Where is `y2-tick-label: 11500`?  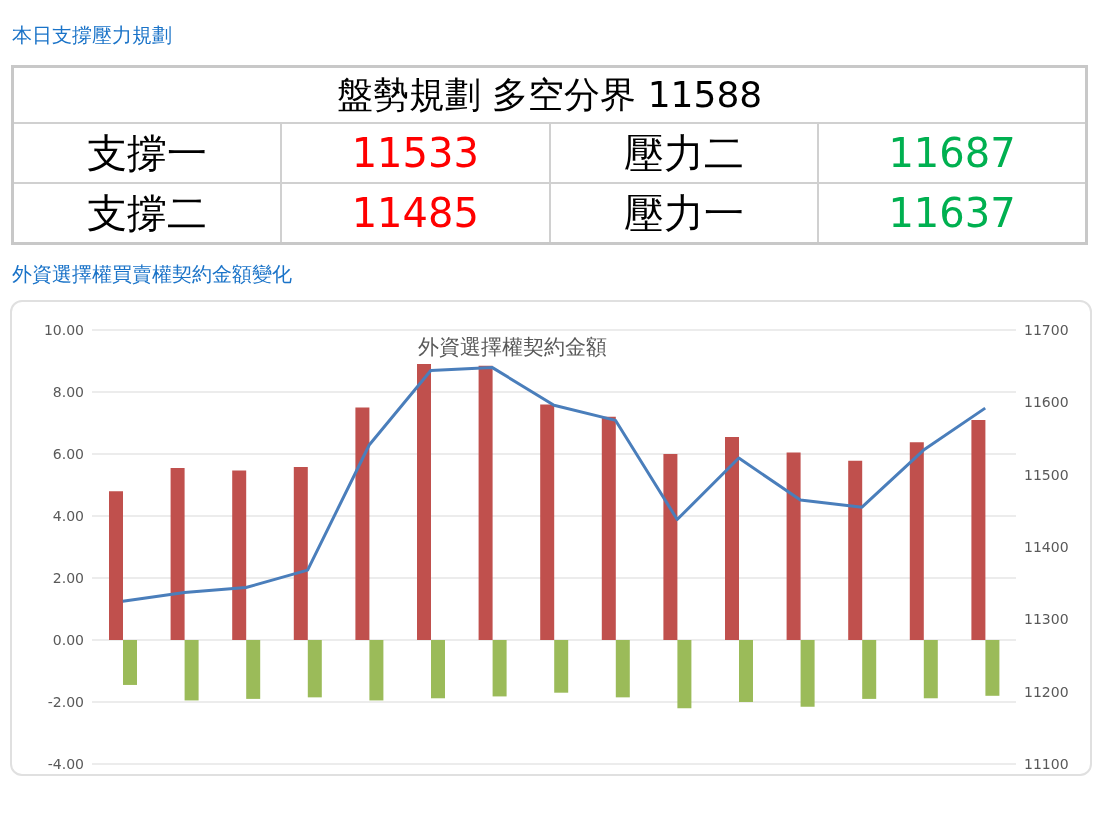
y2-tick-label: 11500 is located at coordinates (1046, 474).